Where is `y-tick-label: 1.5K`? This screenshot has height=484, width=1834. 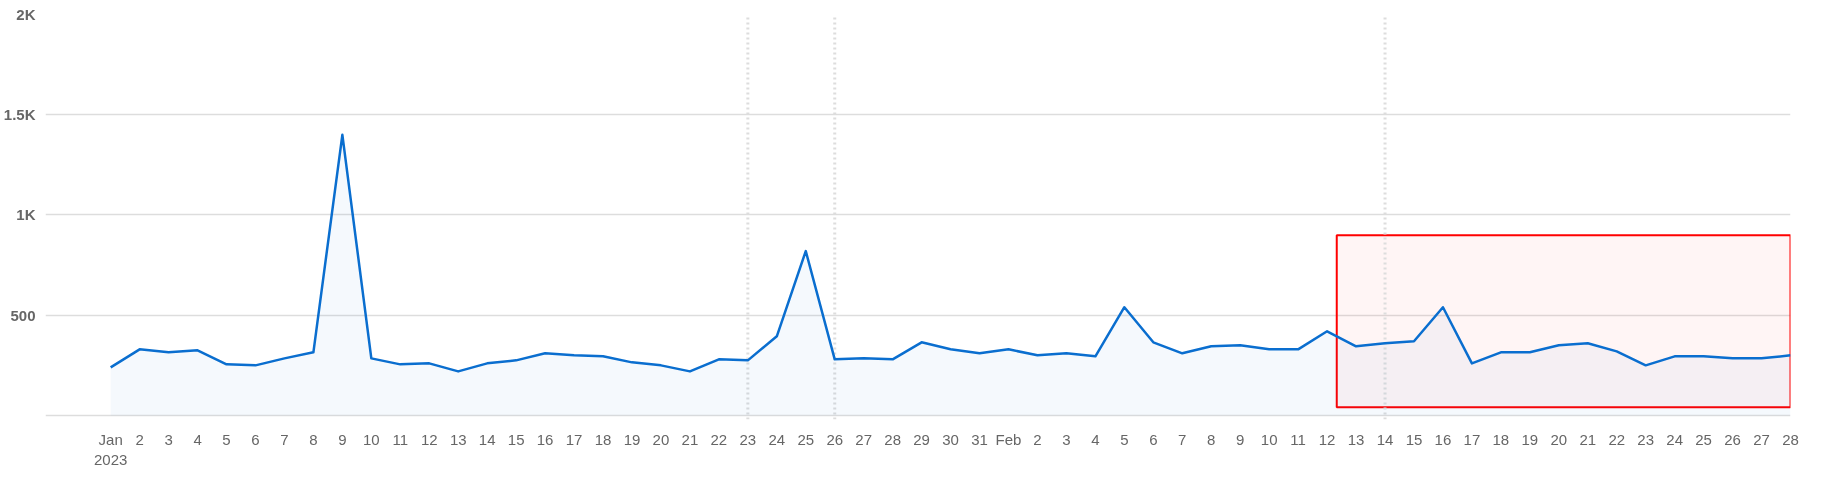
y-tick-label: 1.5K is located at coordinates (19, 115).